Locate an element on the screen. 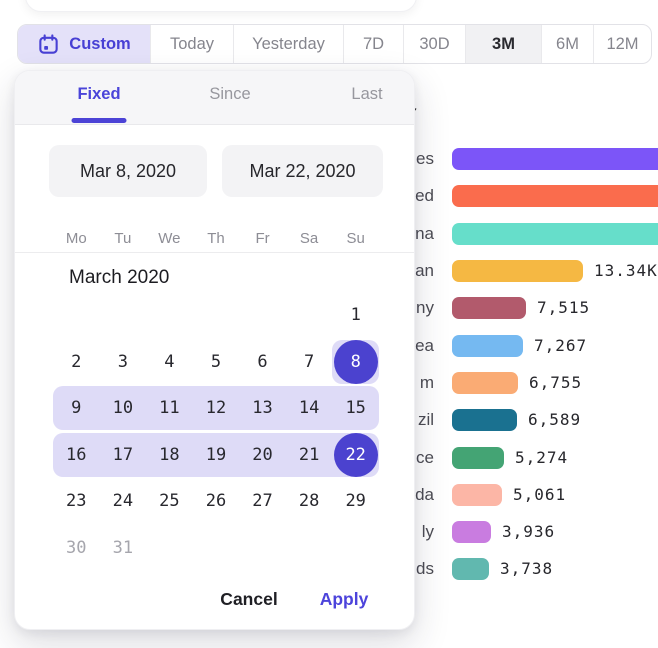  day-cell-30: 30 is located at coordinates (76, 547).